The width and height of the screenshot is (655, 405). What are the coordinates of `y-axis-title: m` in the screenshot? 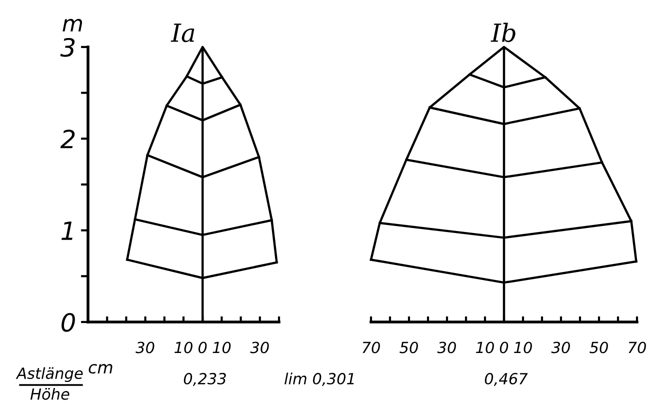 It's located at (72, 25).